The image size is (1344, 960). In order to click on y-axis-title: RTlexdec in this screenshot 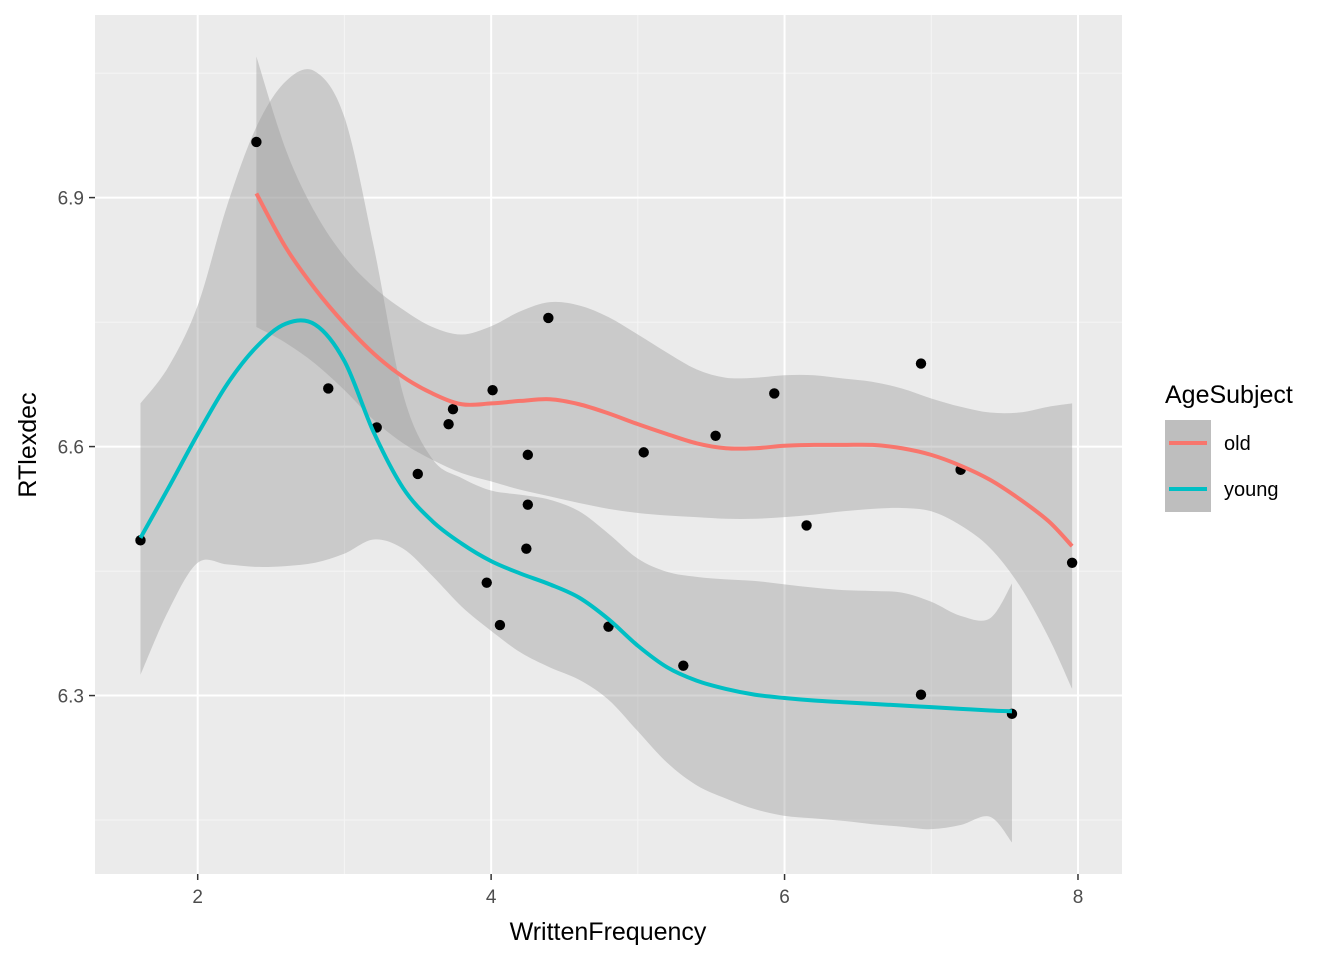, I will do `click(28, 444)`.